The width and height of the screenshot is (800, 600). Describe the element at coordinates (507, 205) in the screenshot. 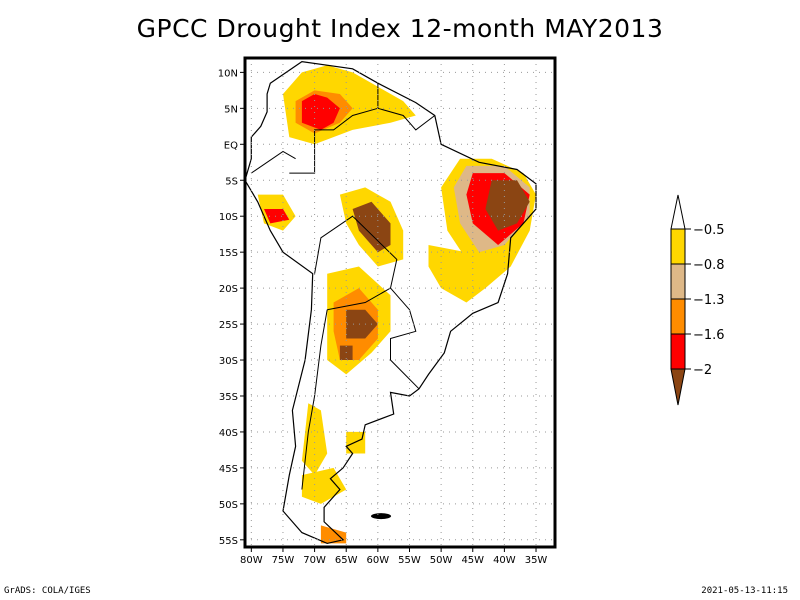

I see `drought-region-ne-brazil-core` at that location.